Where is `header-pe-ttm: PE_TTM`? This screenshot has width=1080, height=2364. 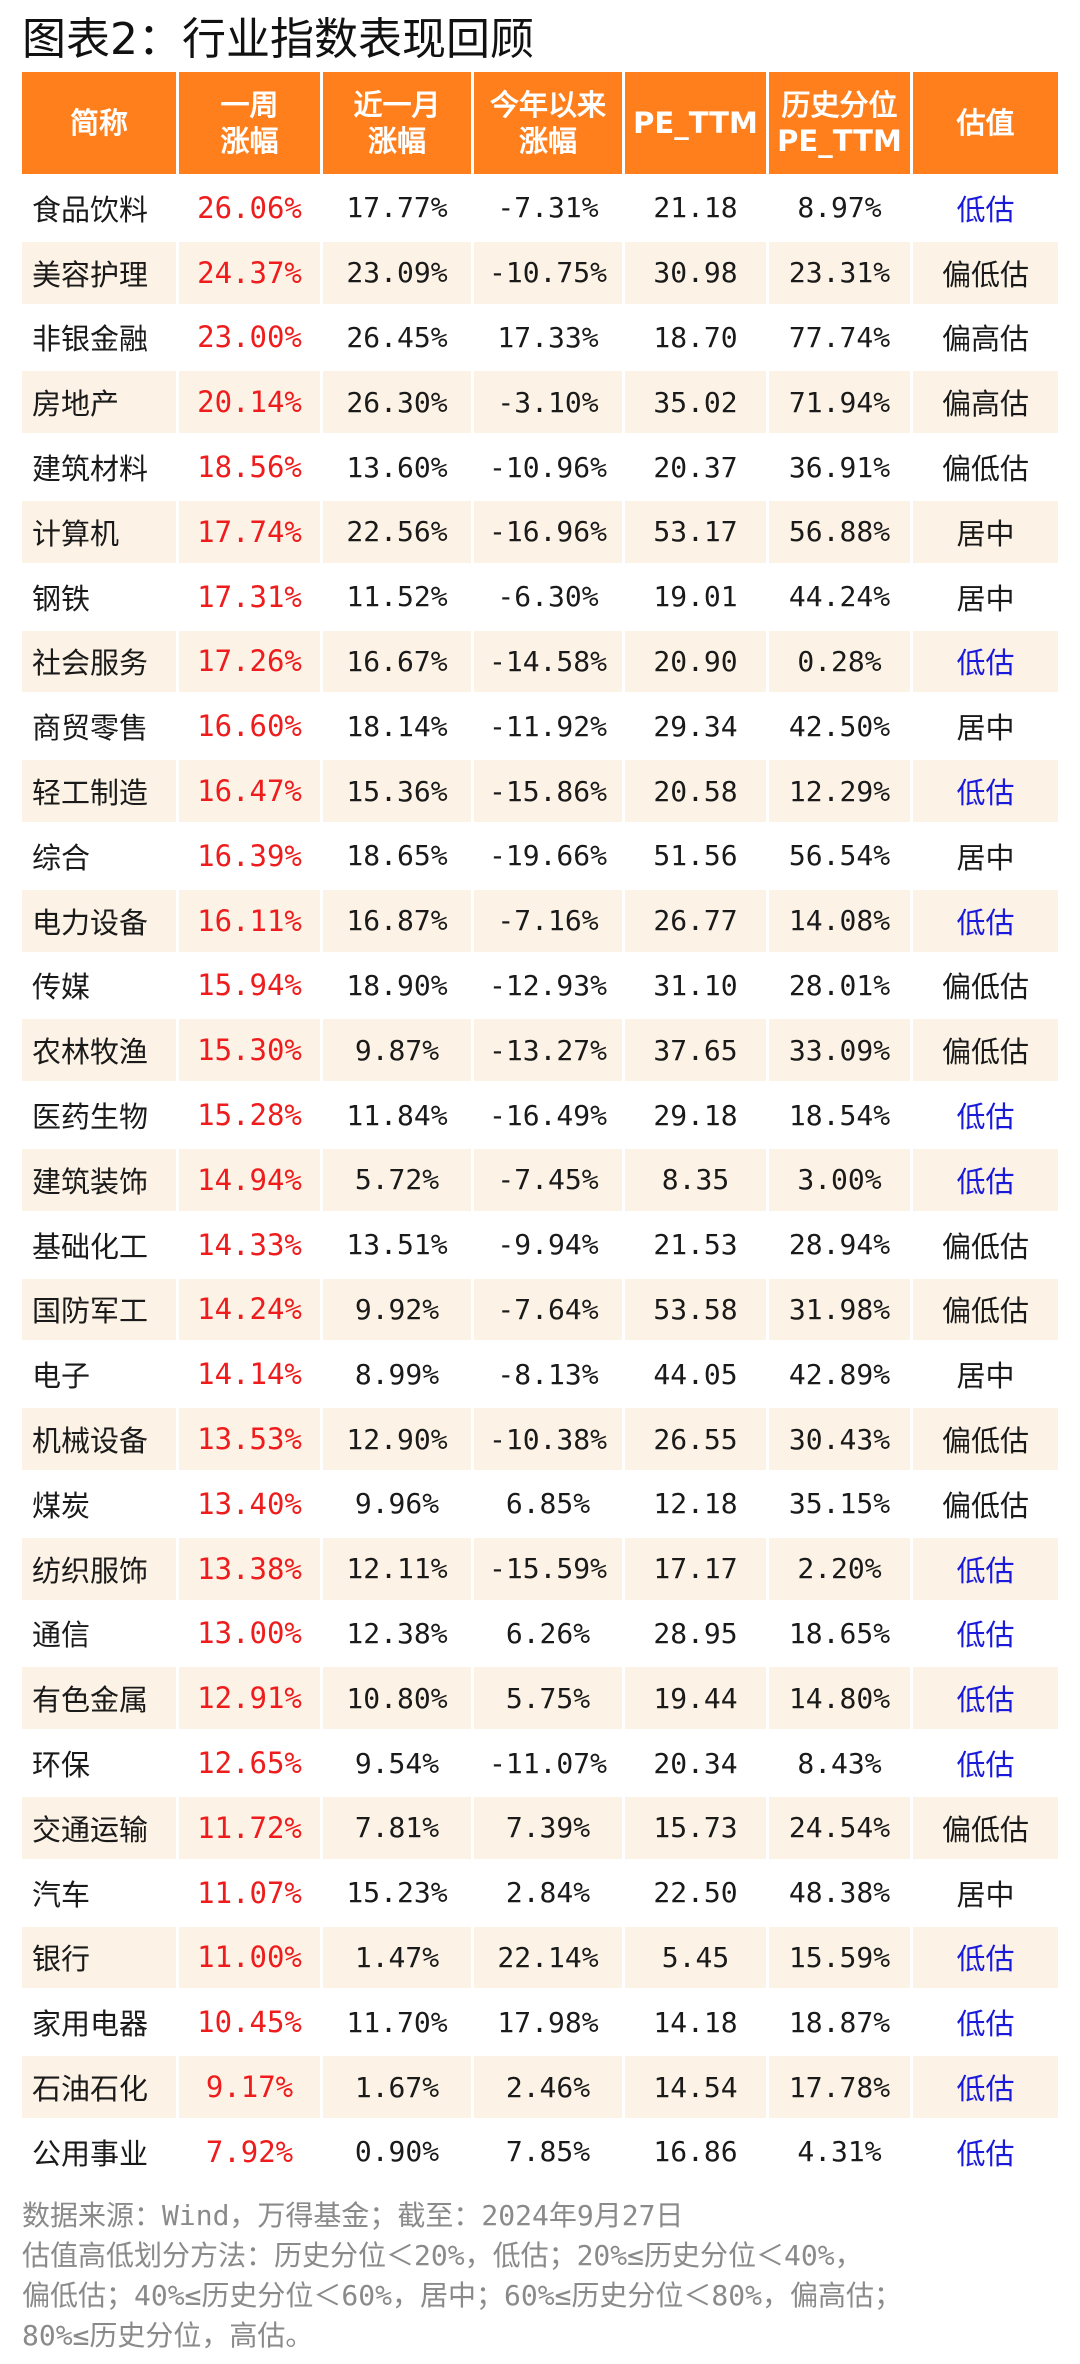 header-pe-ttm: PE_TTM is located at coordinates (697, 123).